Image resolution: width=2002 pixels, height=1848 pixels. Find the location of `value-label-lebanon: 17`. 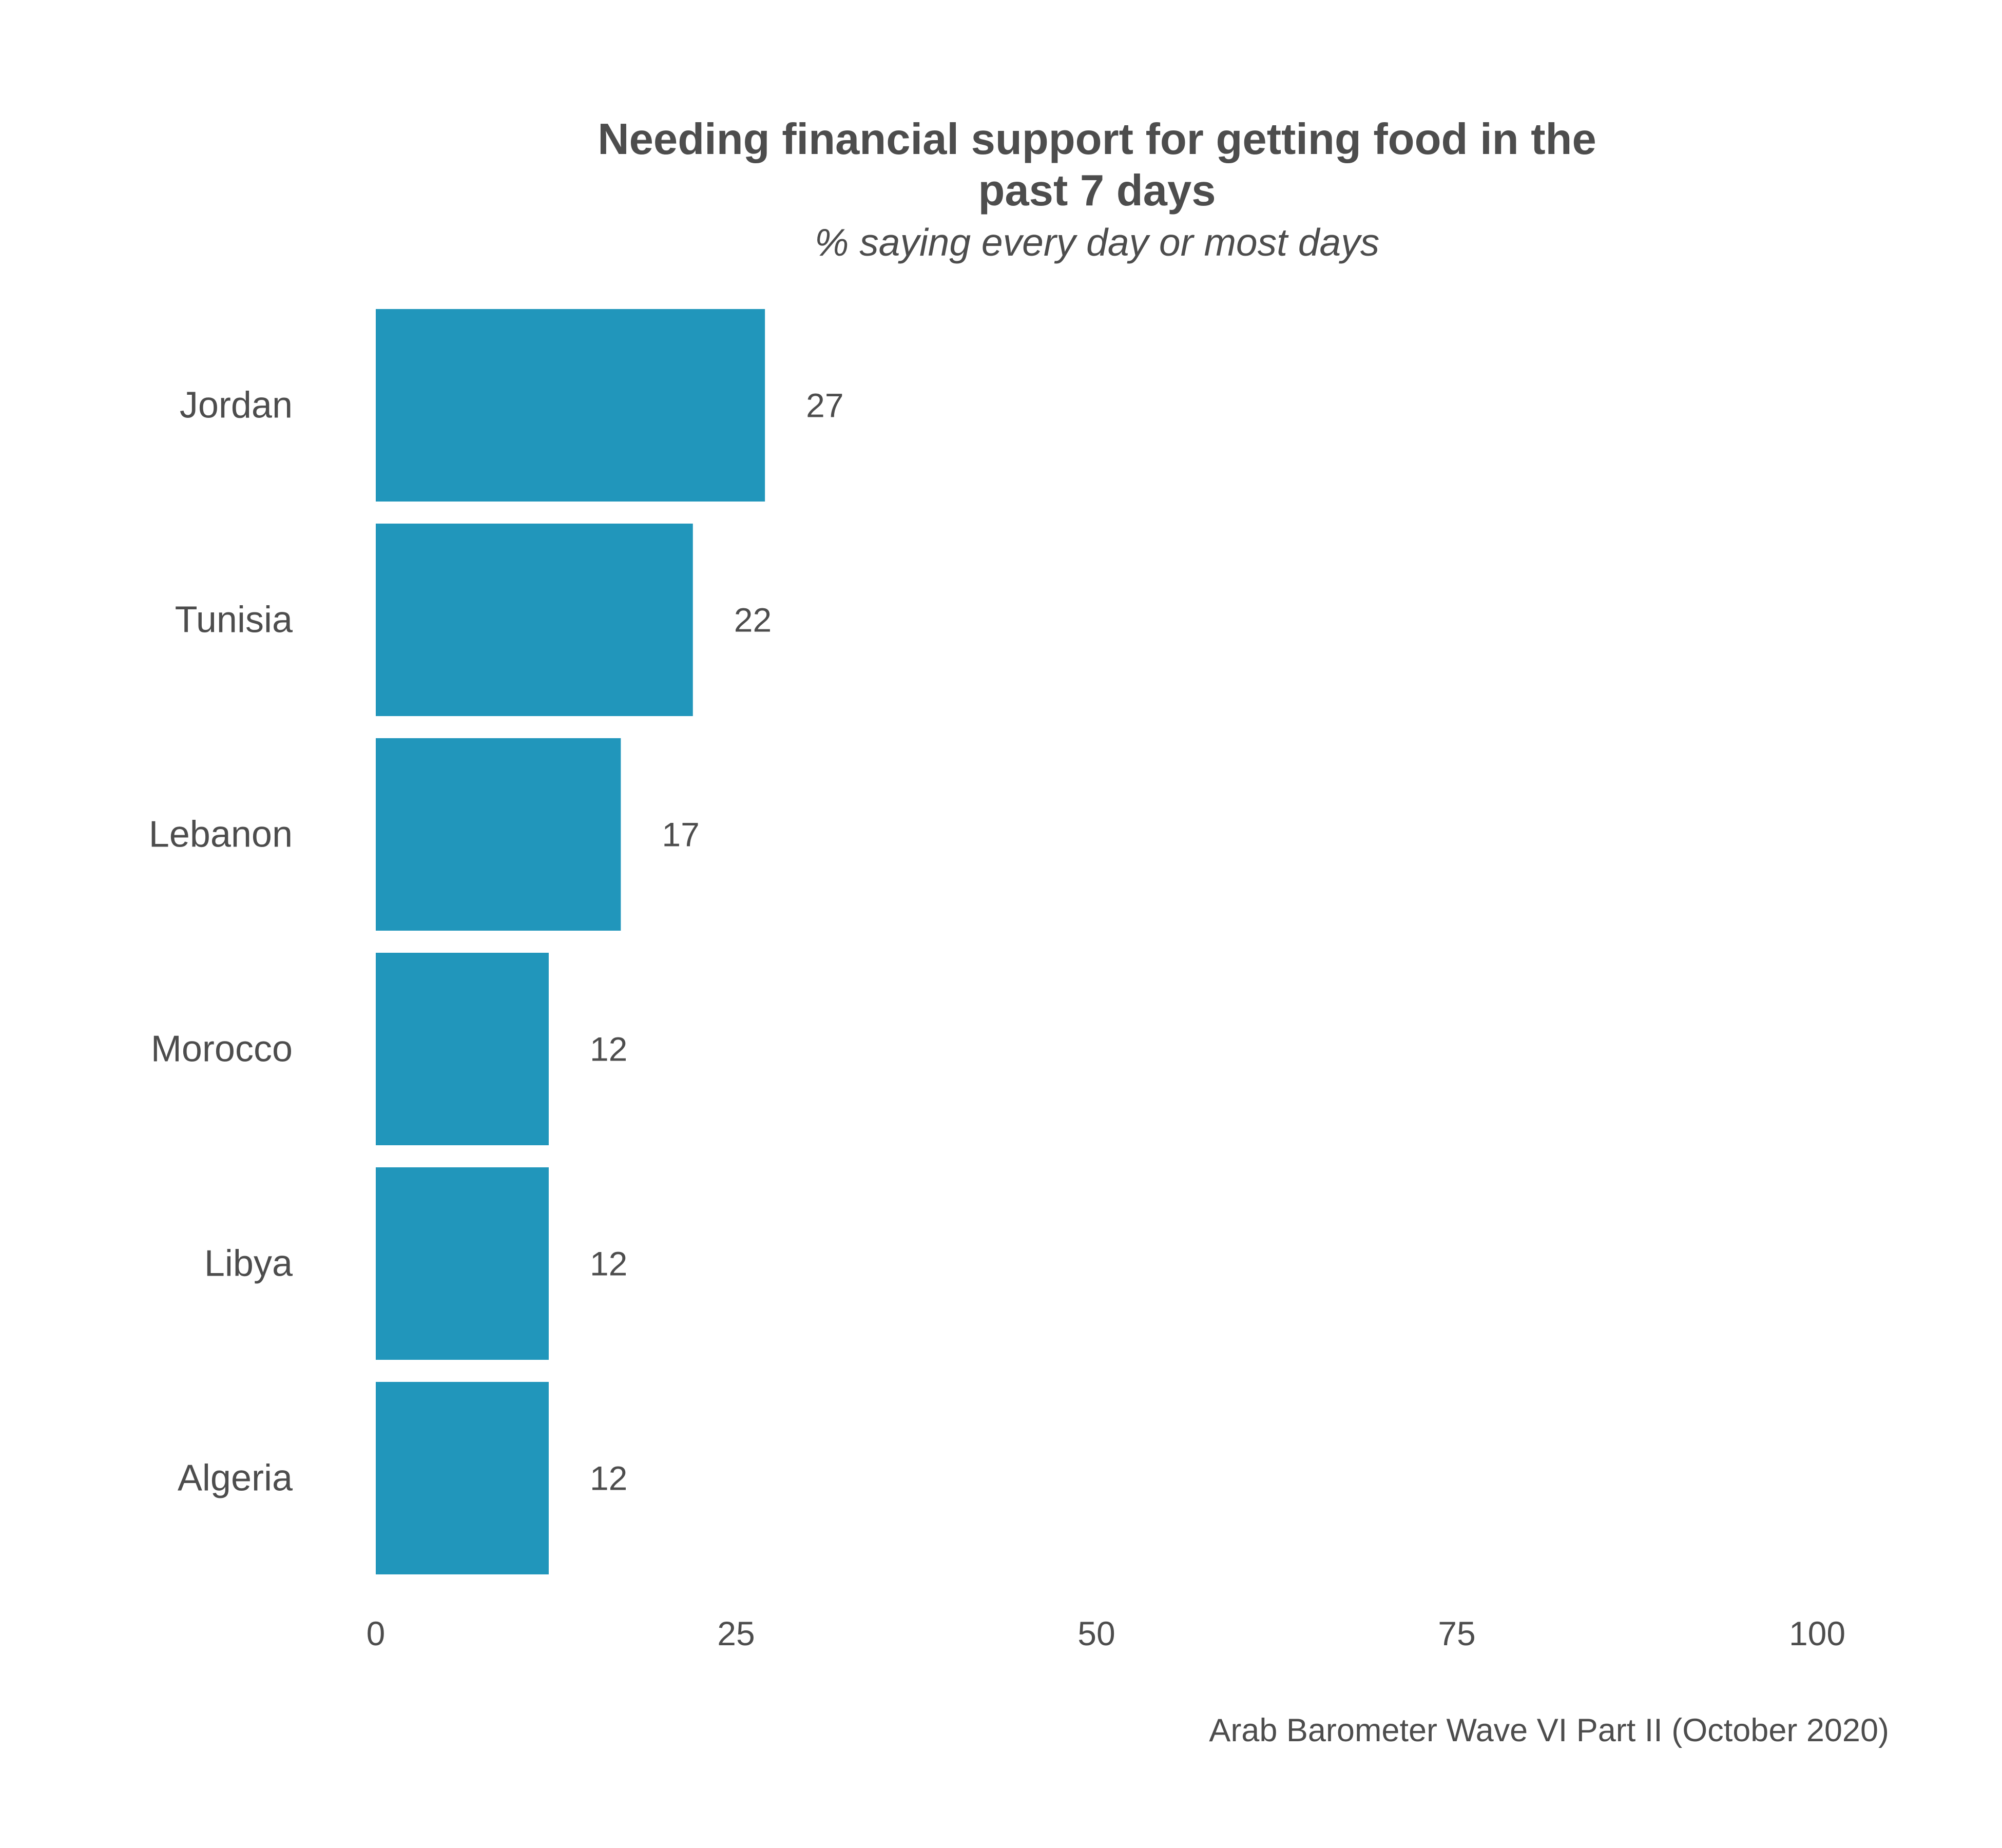

value-label-lebanon: 17 is located at coordinates (680, 835).